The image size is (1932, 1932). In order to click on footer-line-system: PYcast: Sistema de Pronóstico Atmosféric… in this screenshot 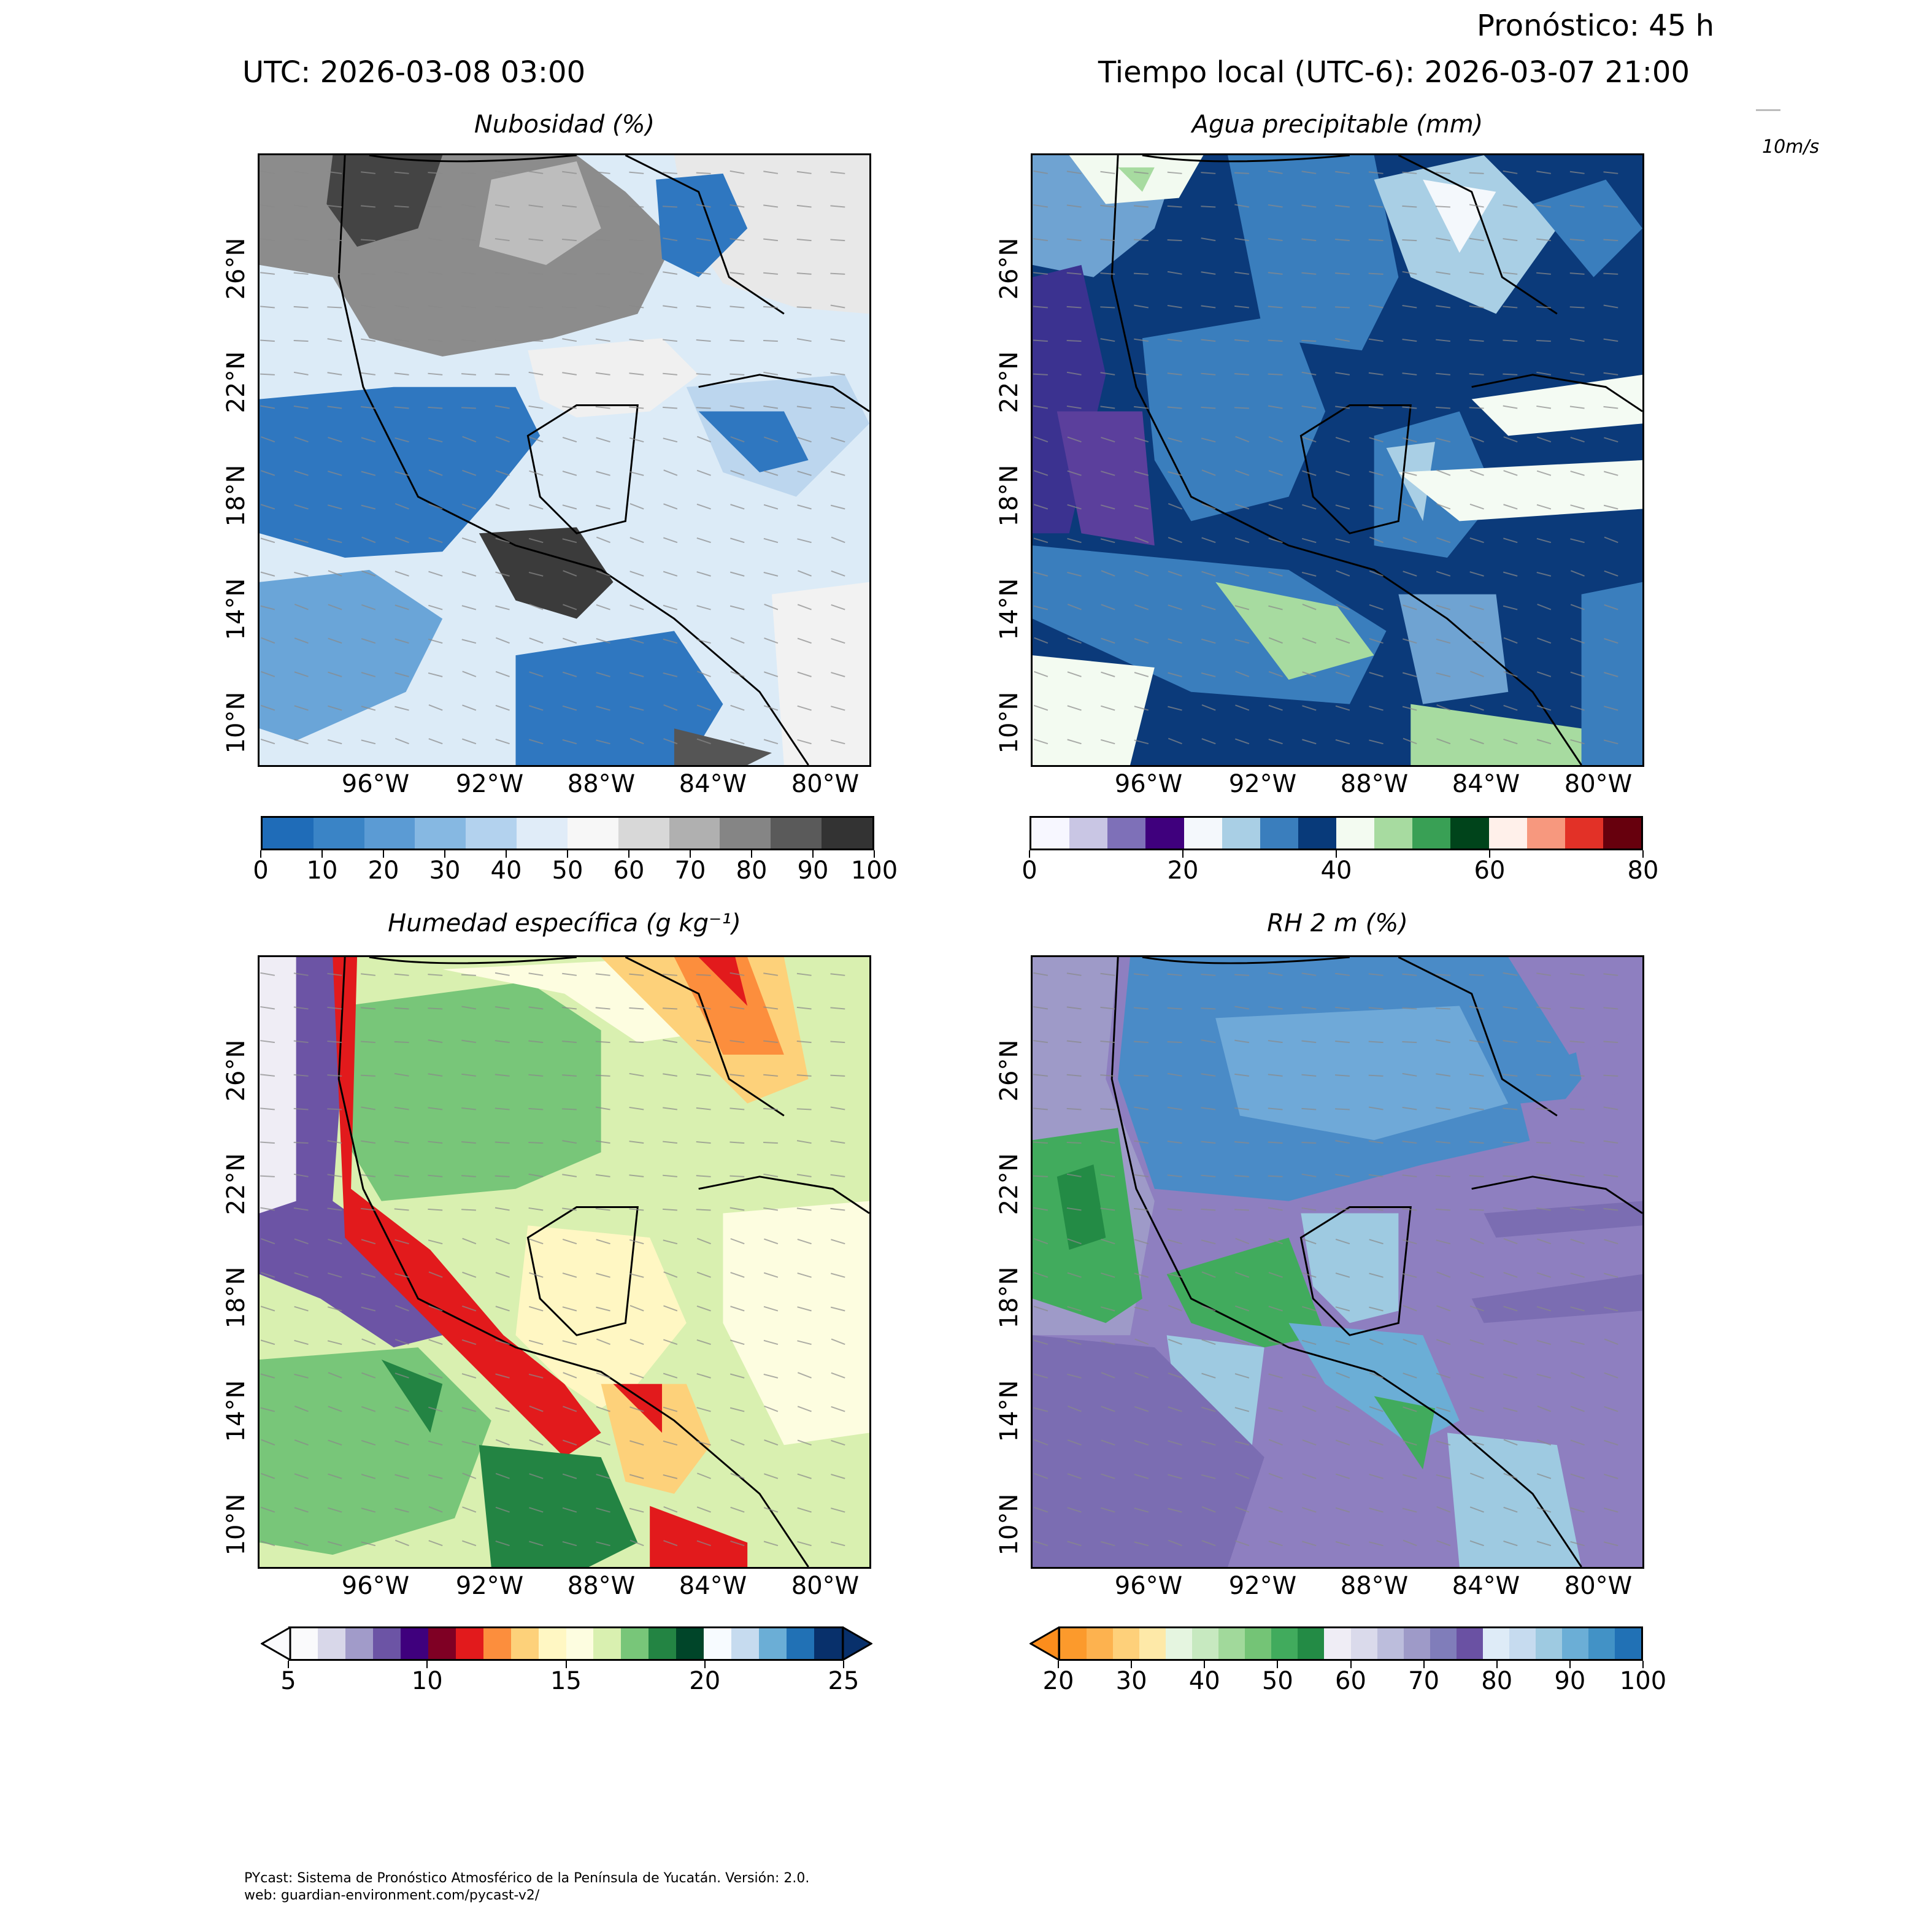, I will do `click(527, 1878)`.